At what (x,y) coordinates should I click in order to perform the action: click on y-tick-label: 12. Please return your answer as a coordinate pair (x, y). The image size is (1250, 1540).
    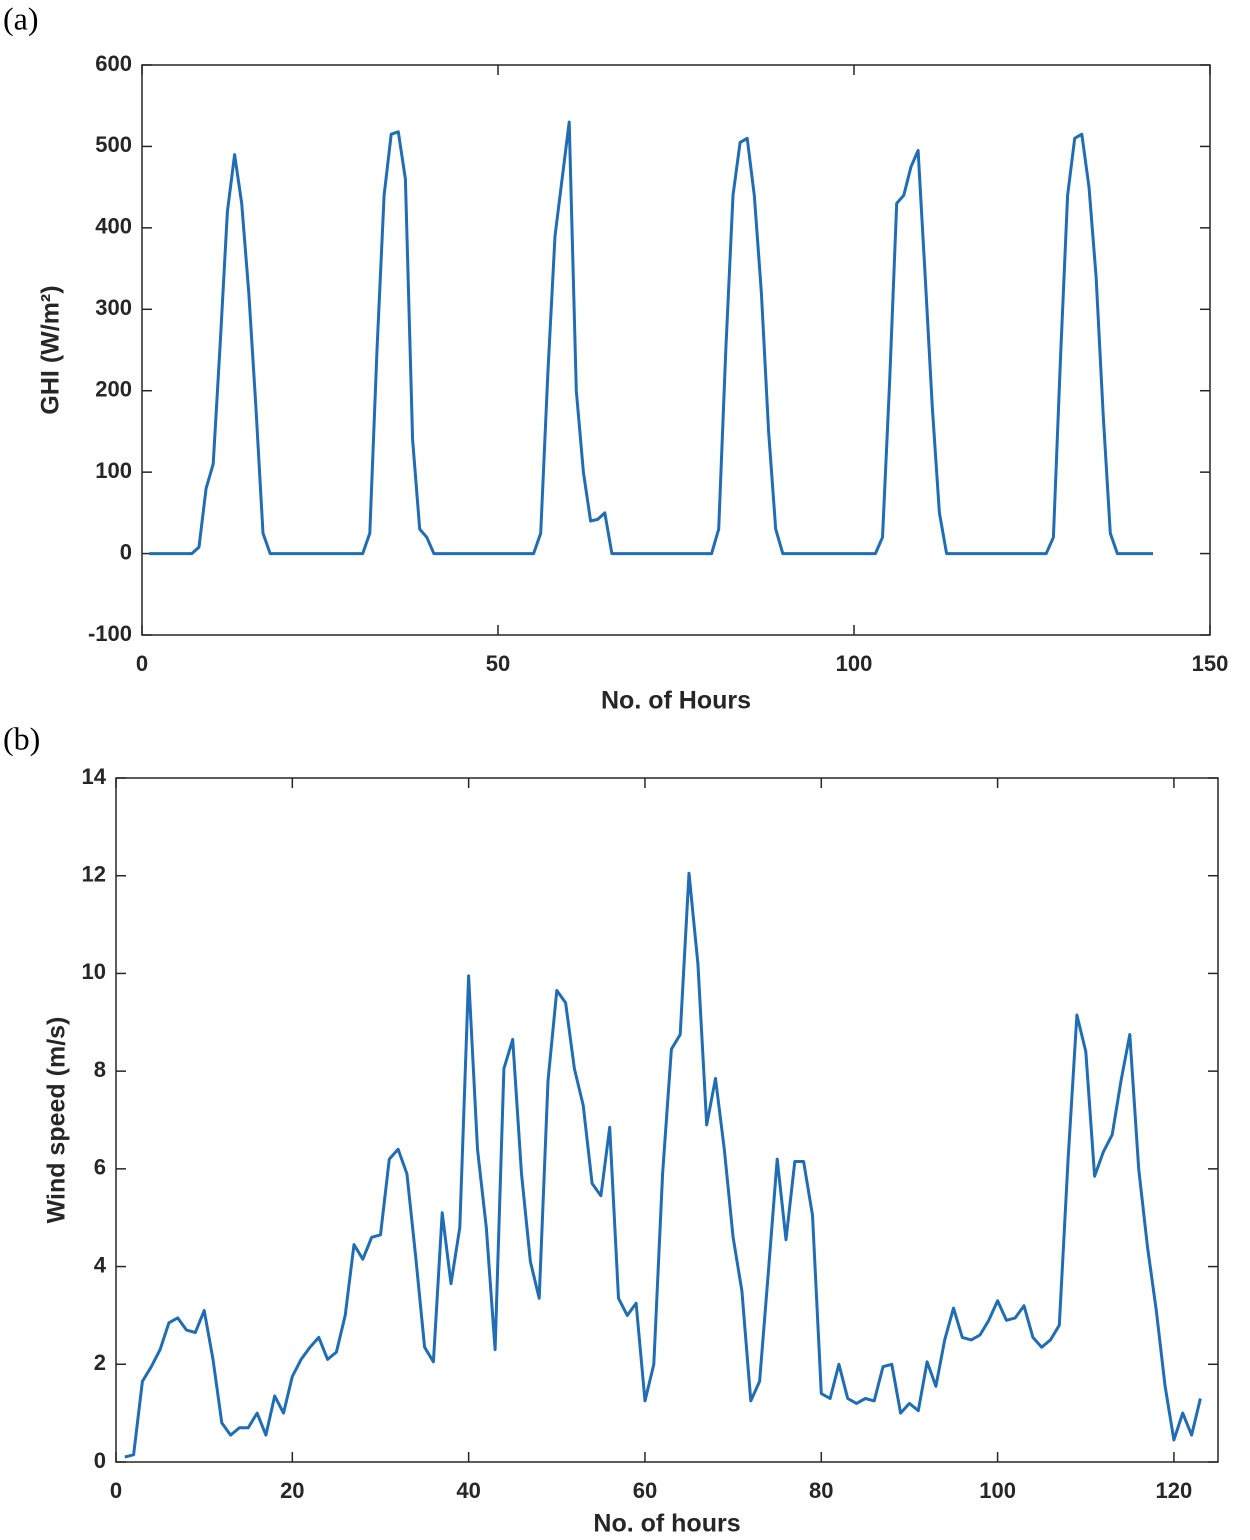
    Looking at the image, I should click on (94, 874).